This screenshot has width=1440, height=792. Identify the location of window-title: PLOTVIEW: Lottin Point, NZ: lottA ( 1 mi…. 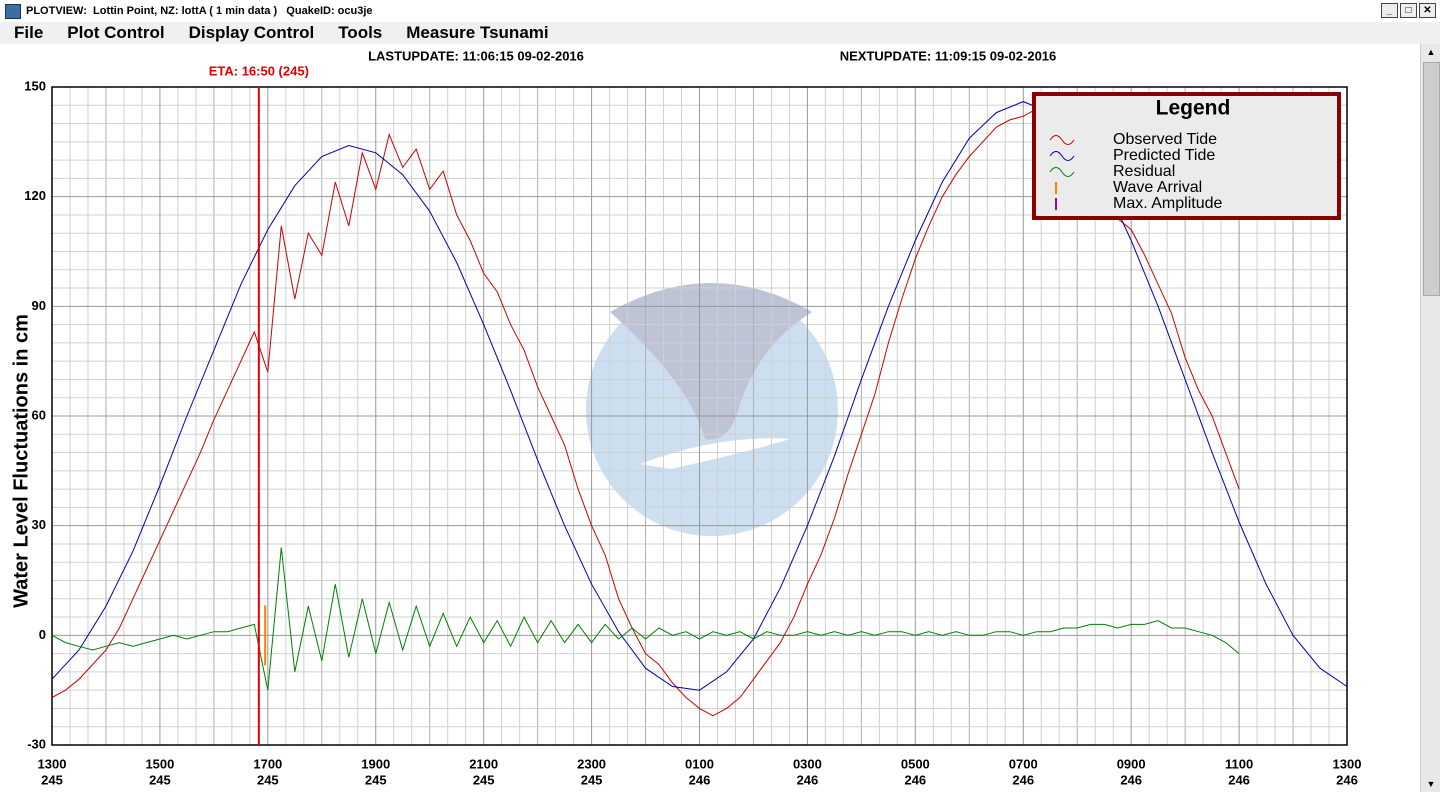
(199, 11).